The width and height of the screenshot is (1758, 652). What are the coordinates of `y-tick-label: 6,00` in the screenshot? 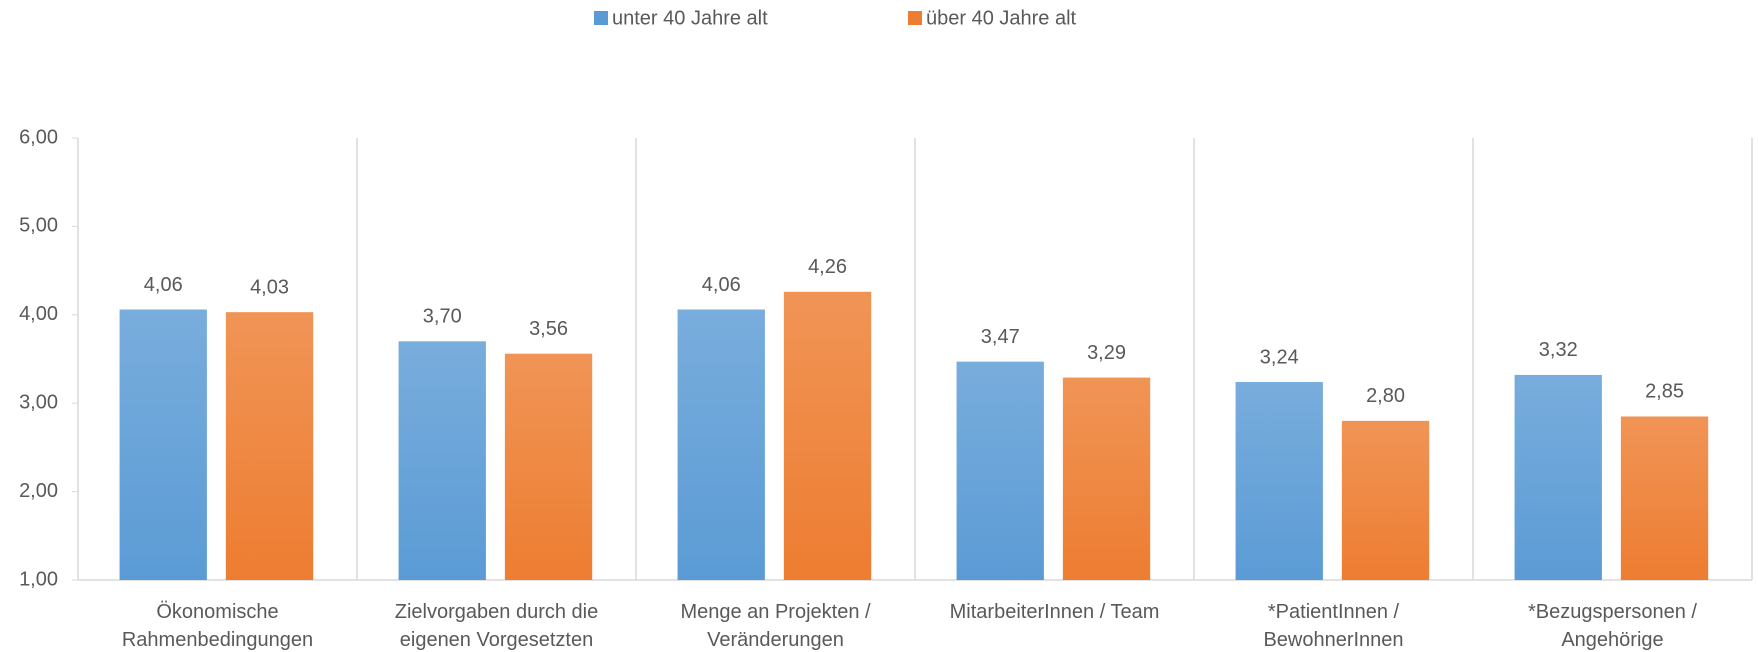 It's located at (38, 137).